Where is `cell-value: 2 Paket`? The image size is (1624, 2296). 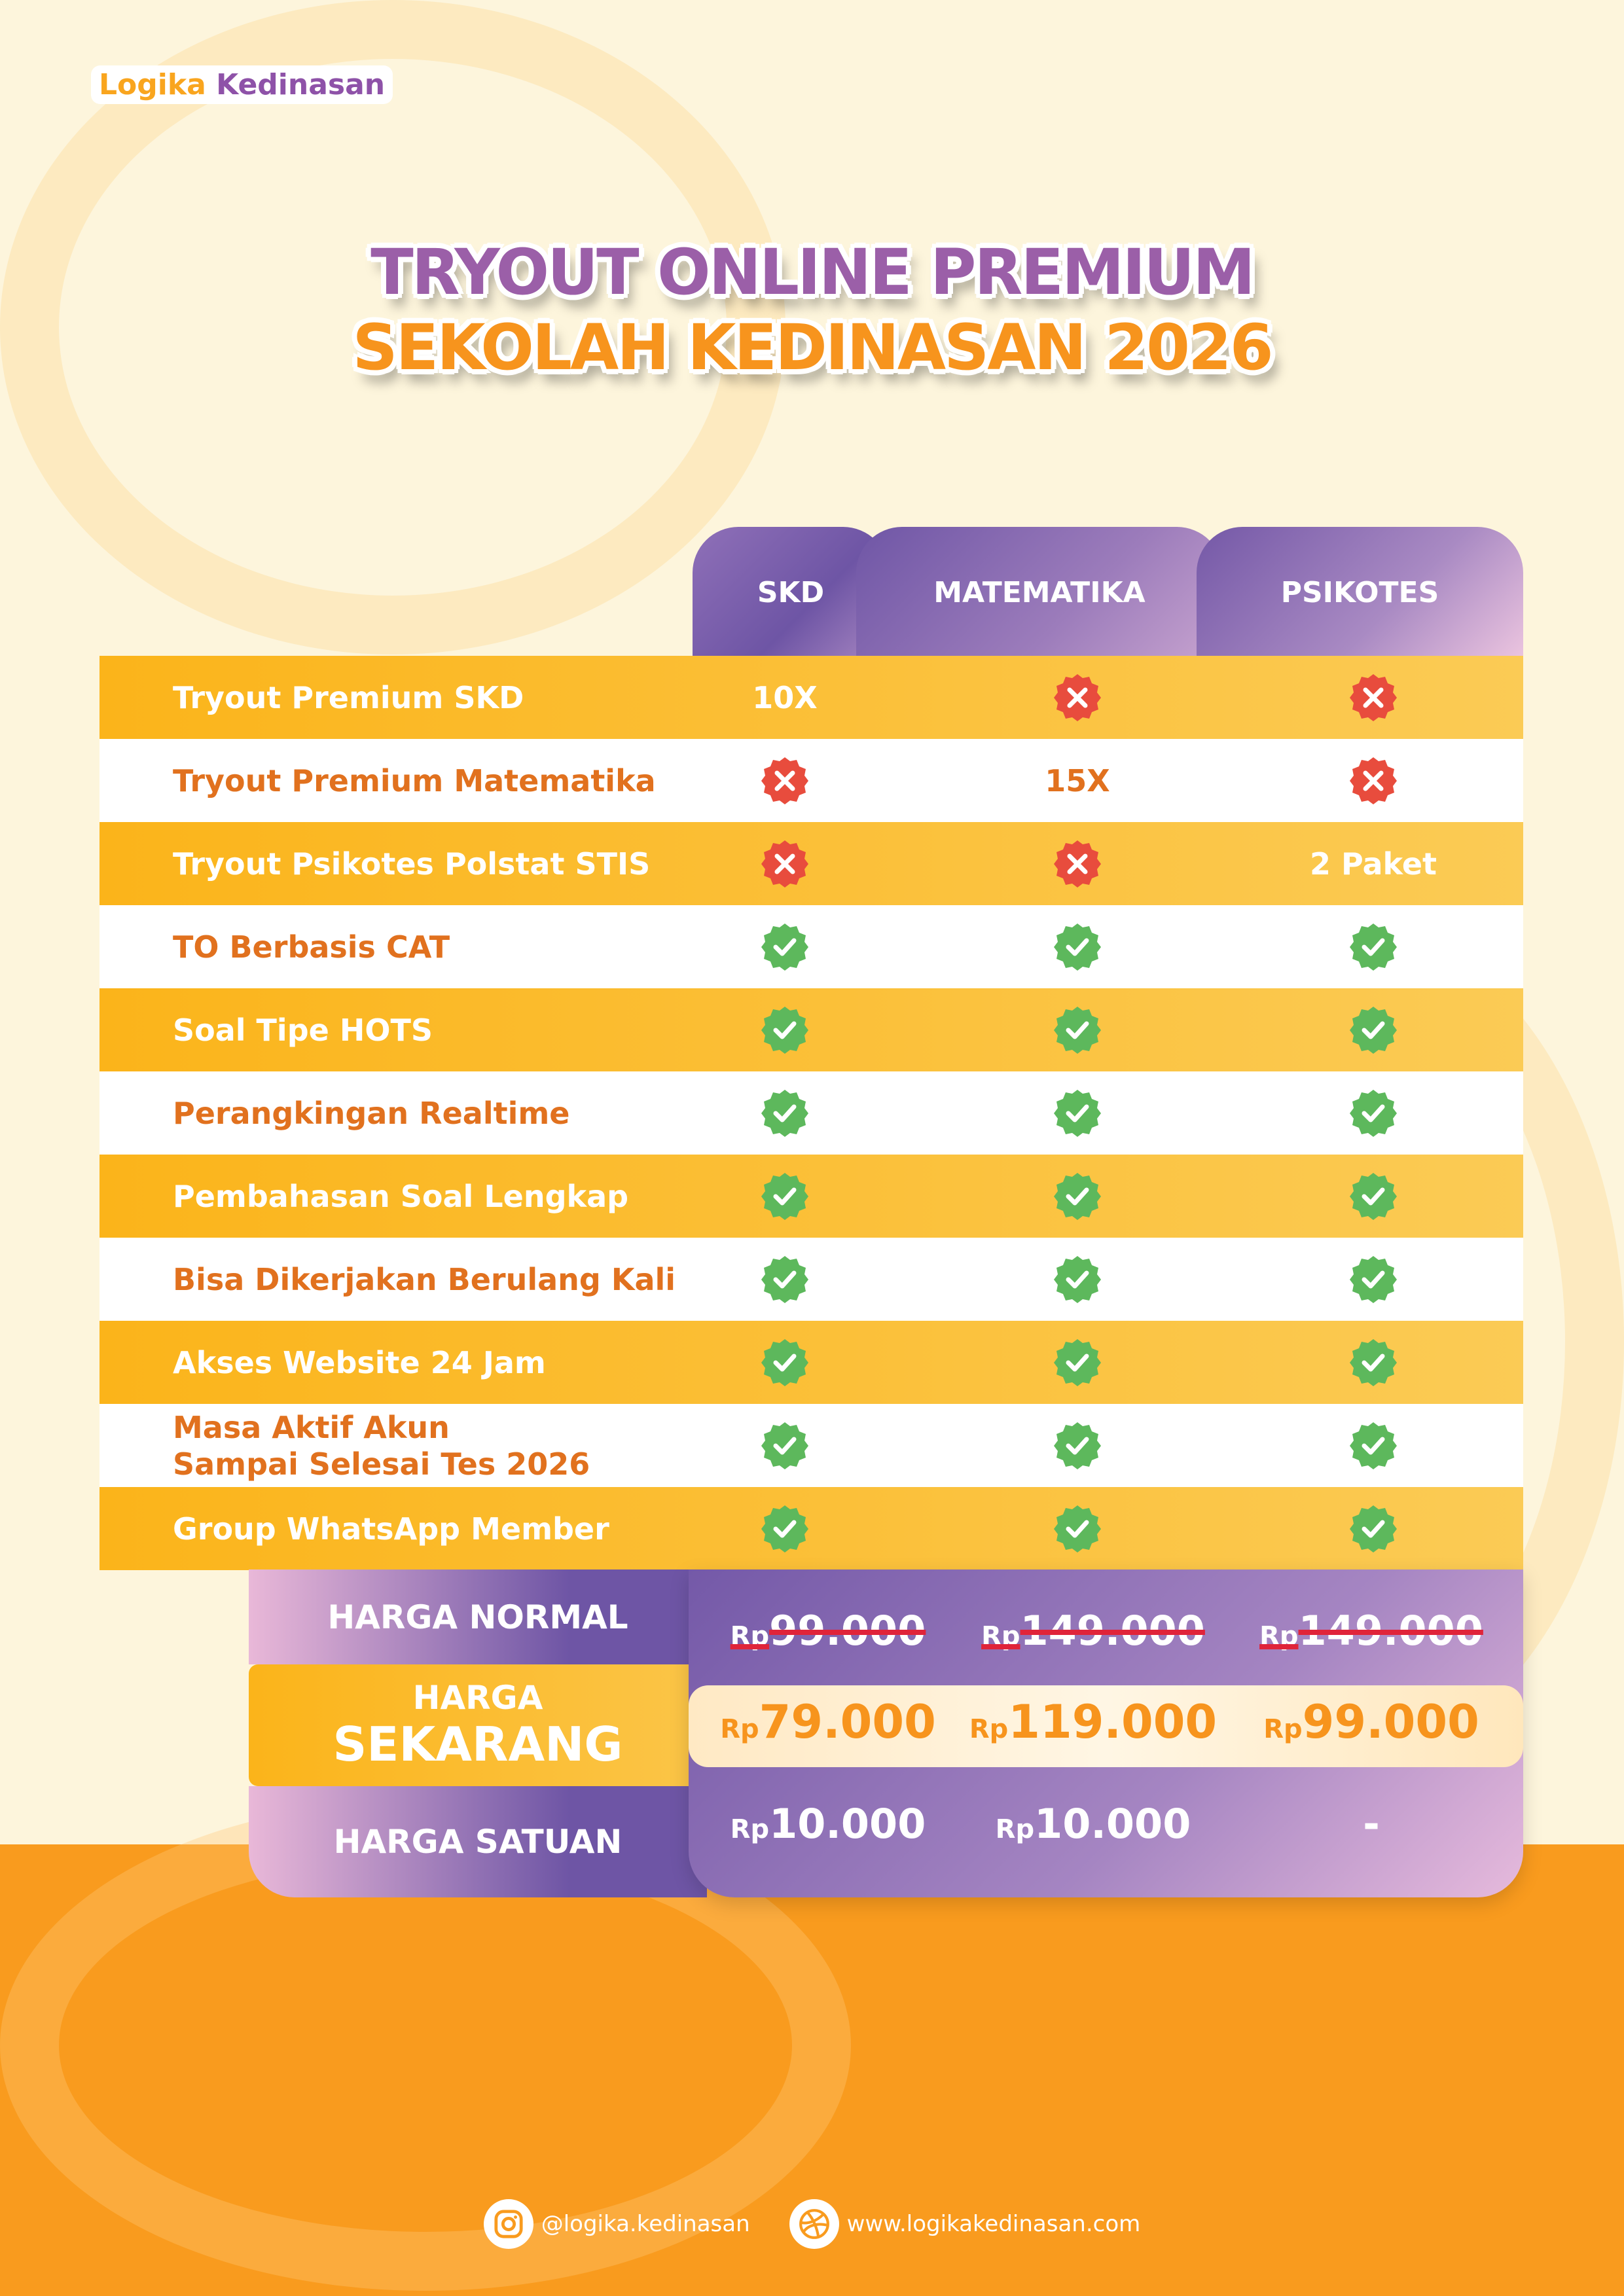
cell-value: 2 Paket is located at coordinates (1373, 864).